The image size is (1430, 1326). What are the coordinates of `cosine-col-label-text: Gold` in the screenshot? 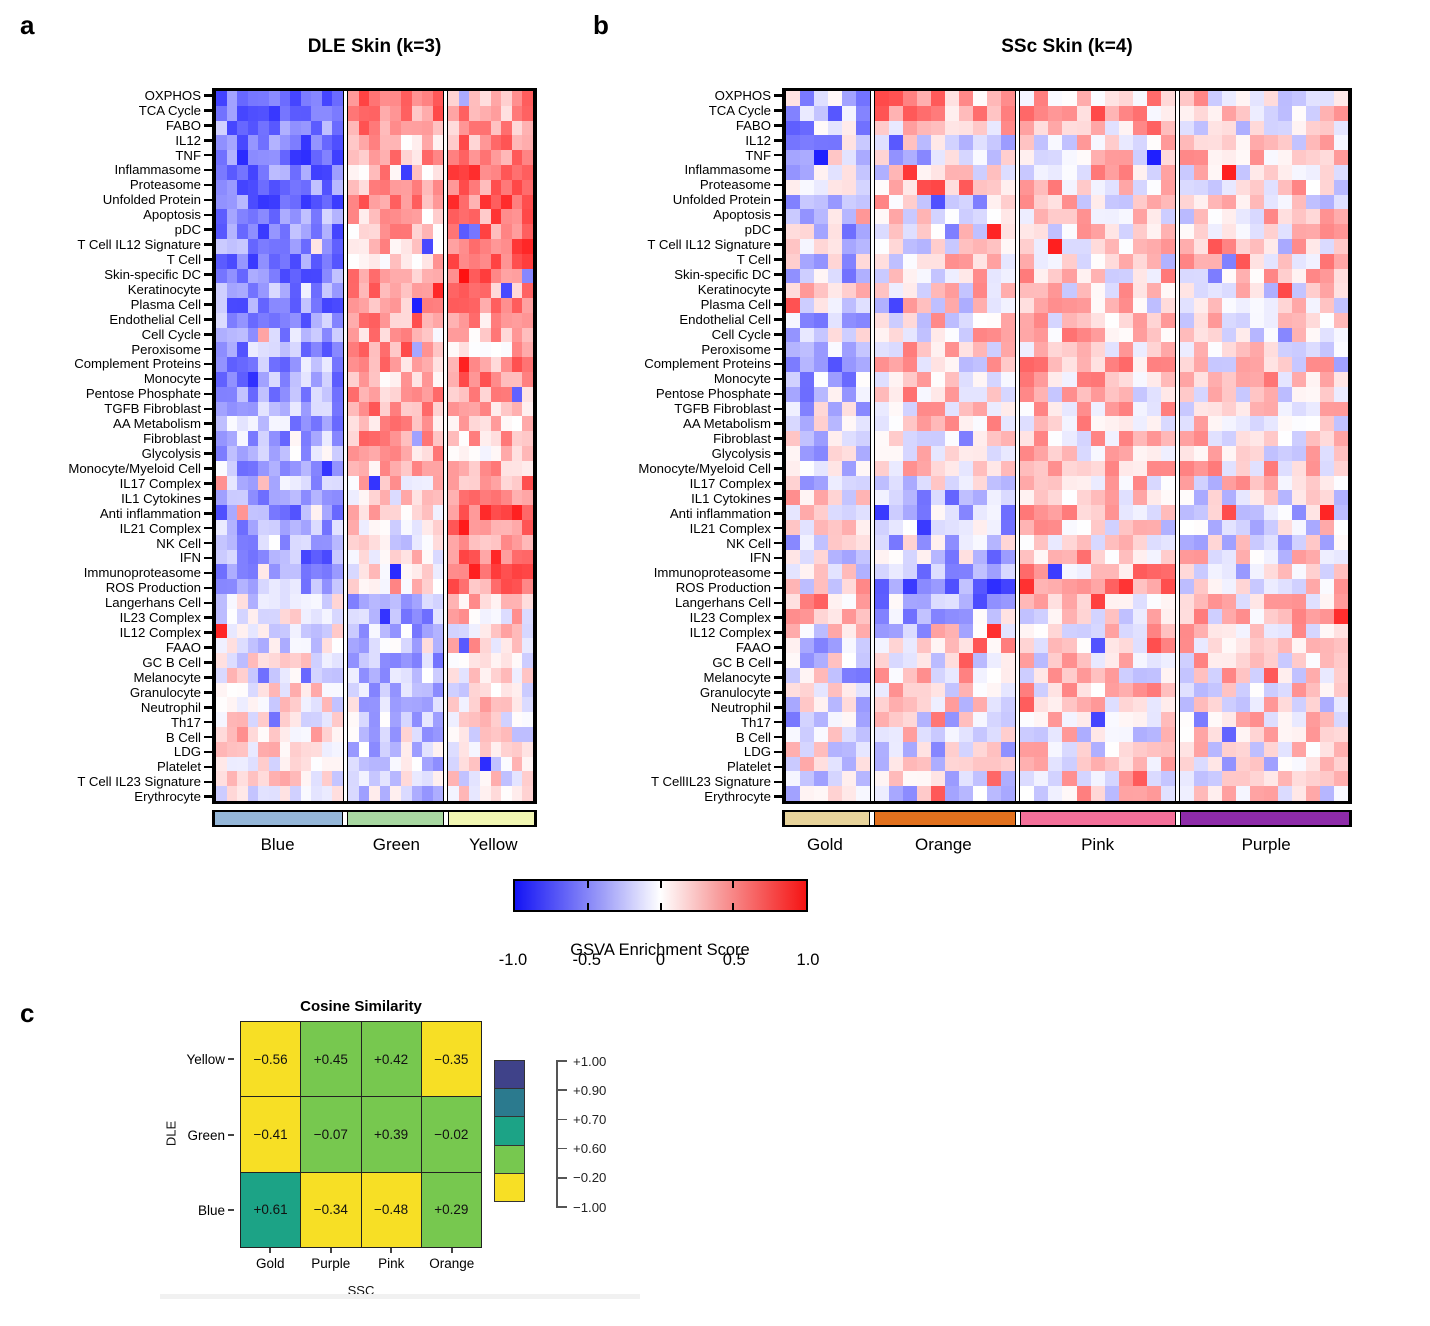 It's located at (270, 1263).